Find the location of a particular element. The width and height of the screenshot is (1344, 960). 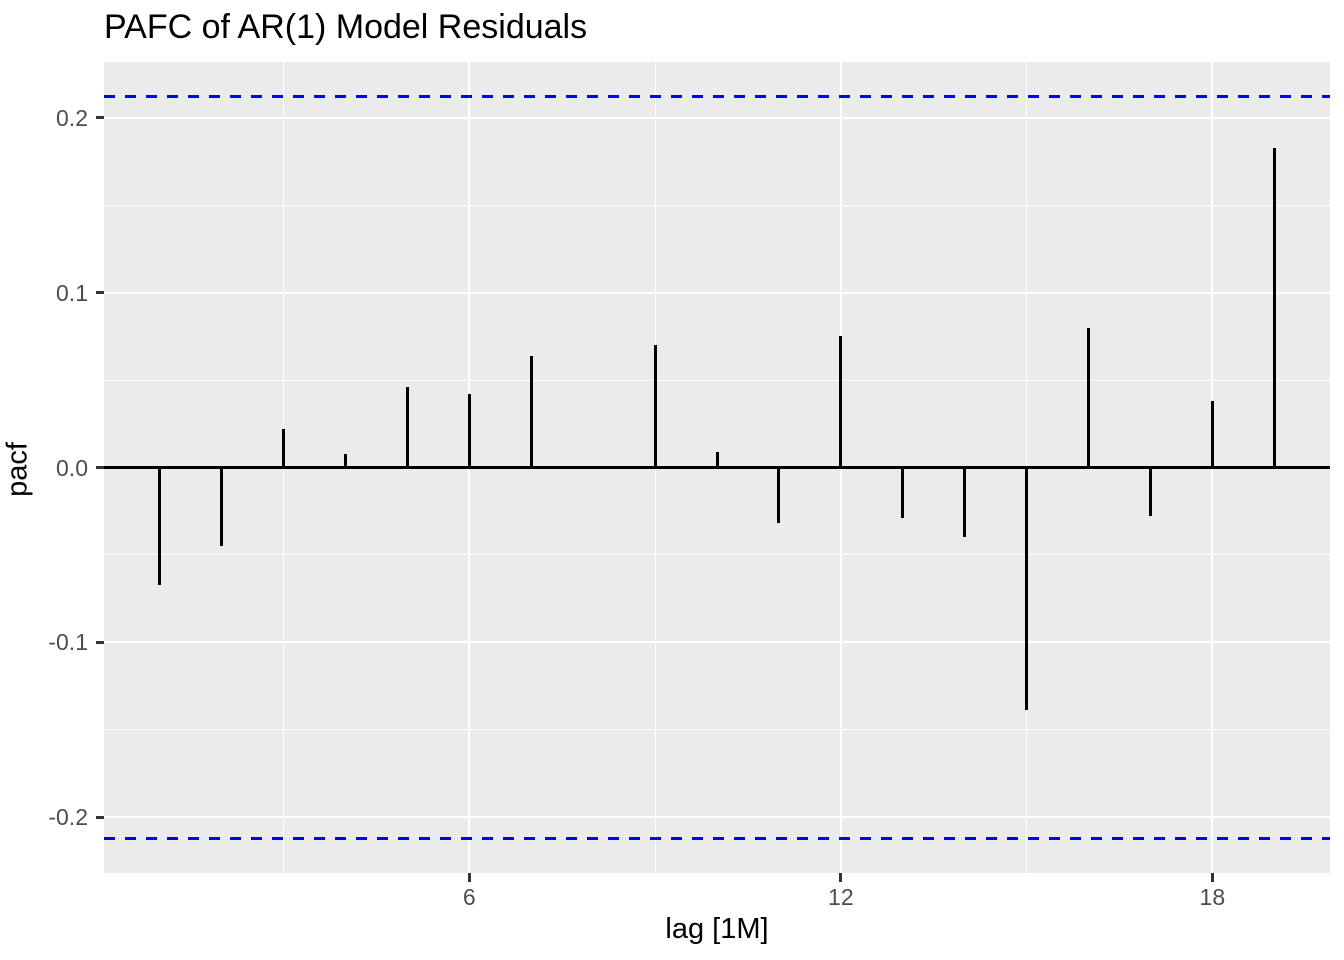

x-tick-label: 12 is located at coordinates (841, 897).